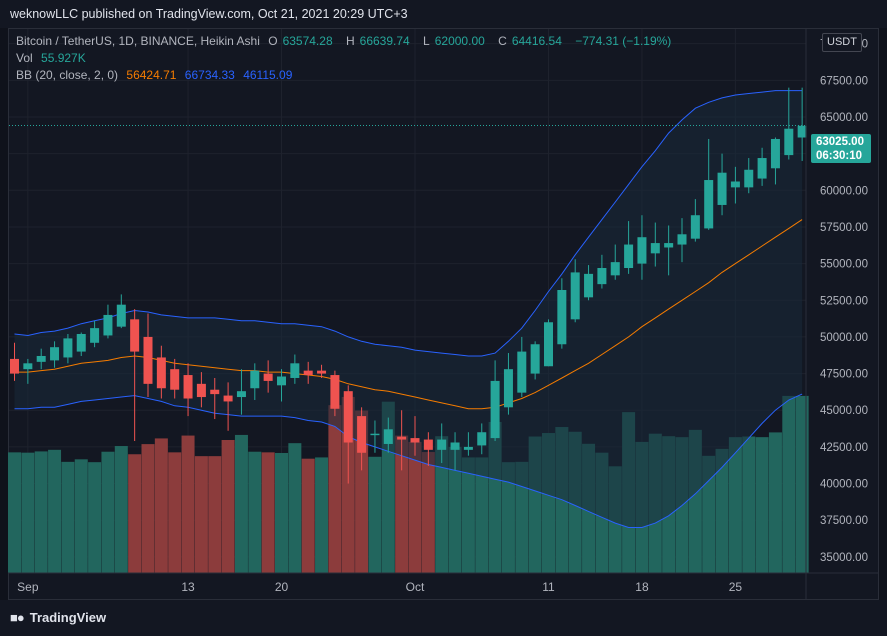 This screenshot has height=636, width=887. What do you see at coordinates (642, 587) in the screenshot?
I see `x-tick-label: 18` at bounding box center [642, 587].